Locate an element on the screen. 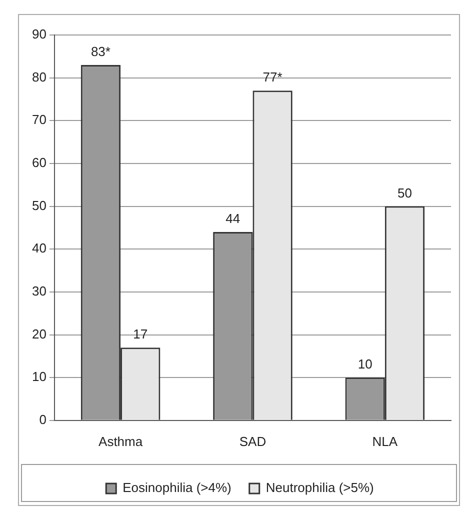 This screenshot has height=515, width=464. y-tick-label: 0 is located at coordinates (42, 419).